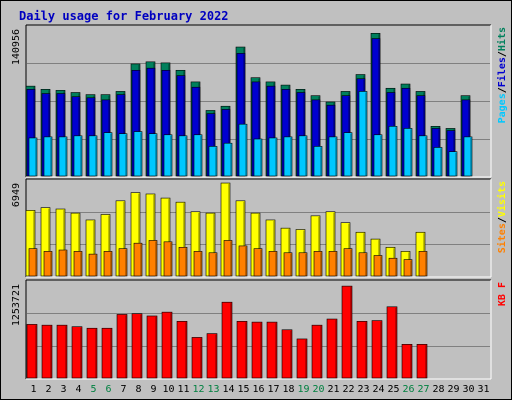 Image resolution: width=512 pixels, height=400 pixels. Describe the element at coordinates (423, 389) in the screenshot. I see `x-tick-label: 27` at that location.